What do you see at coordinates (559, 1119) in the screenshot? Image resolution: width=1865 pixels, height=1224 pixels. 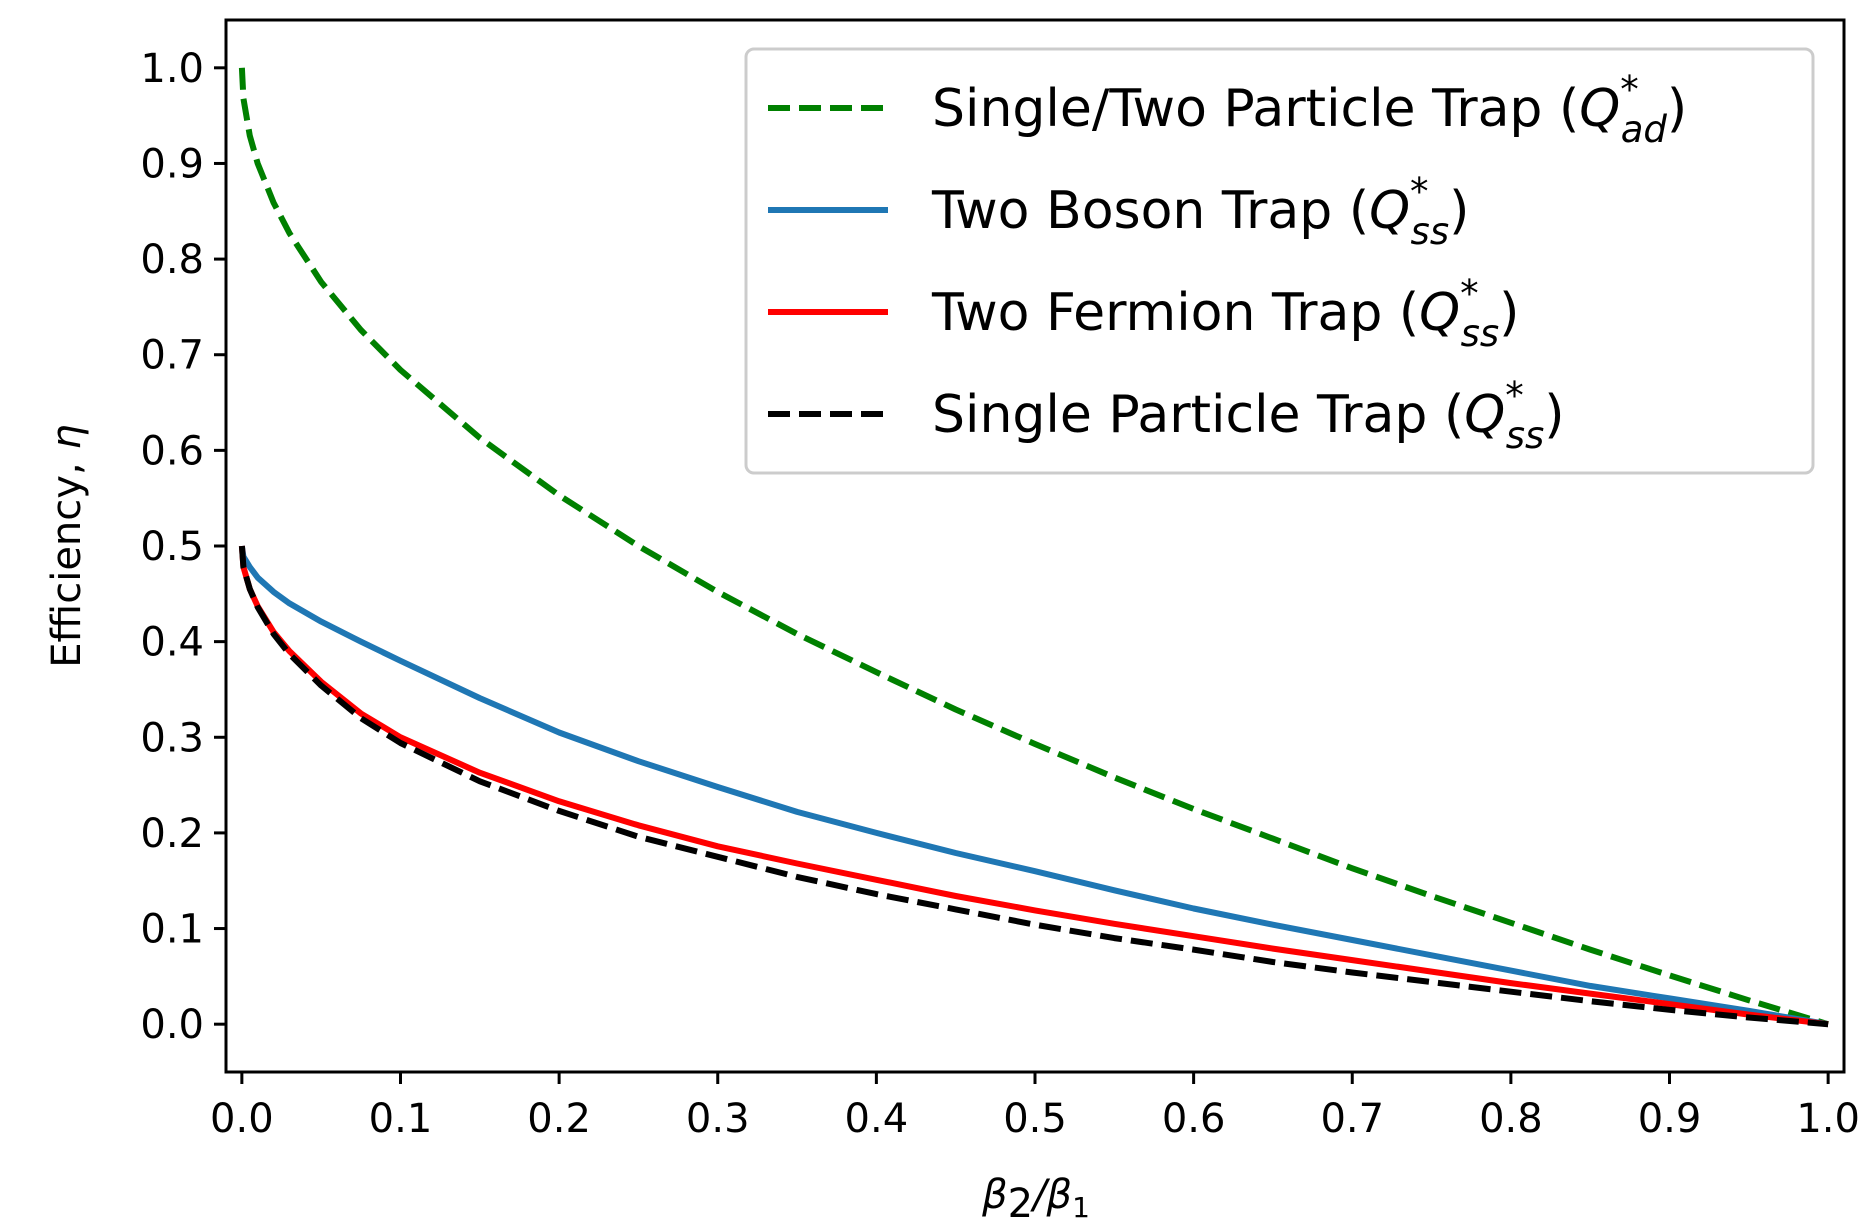 I see `x-tick-label: 0.2` at bounding box center [559, 1119].